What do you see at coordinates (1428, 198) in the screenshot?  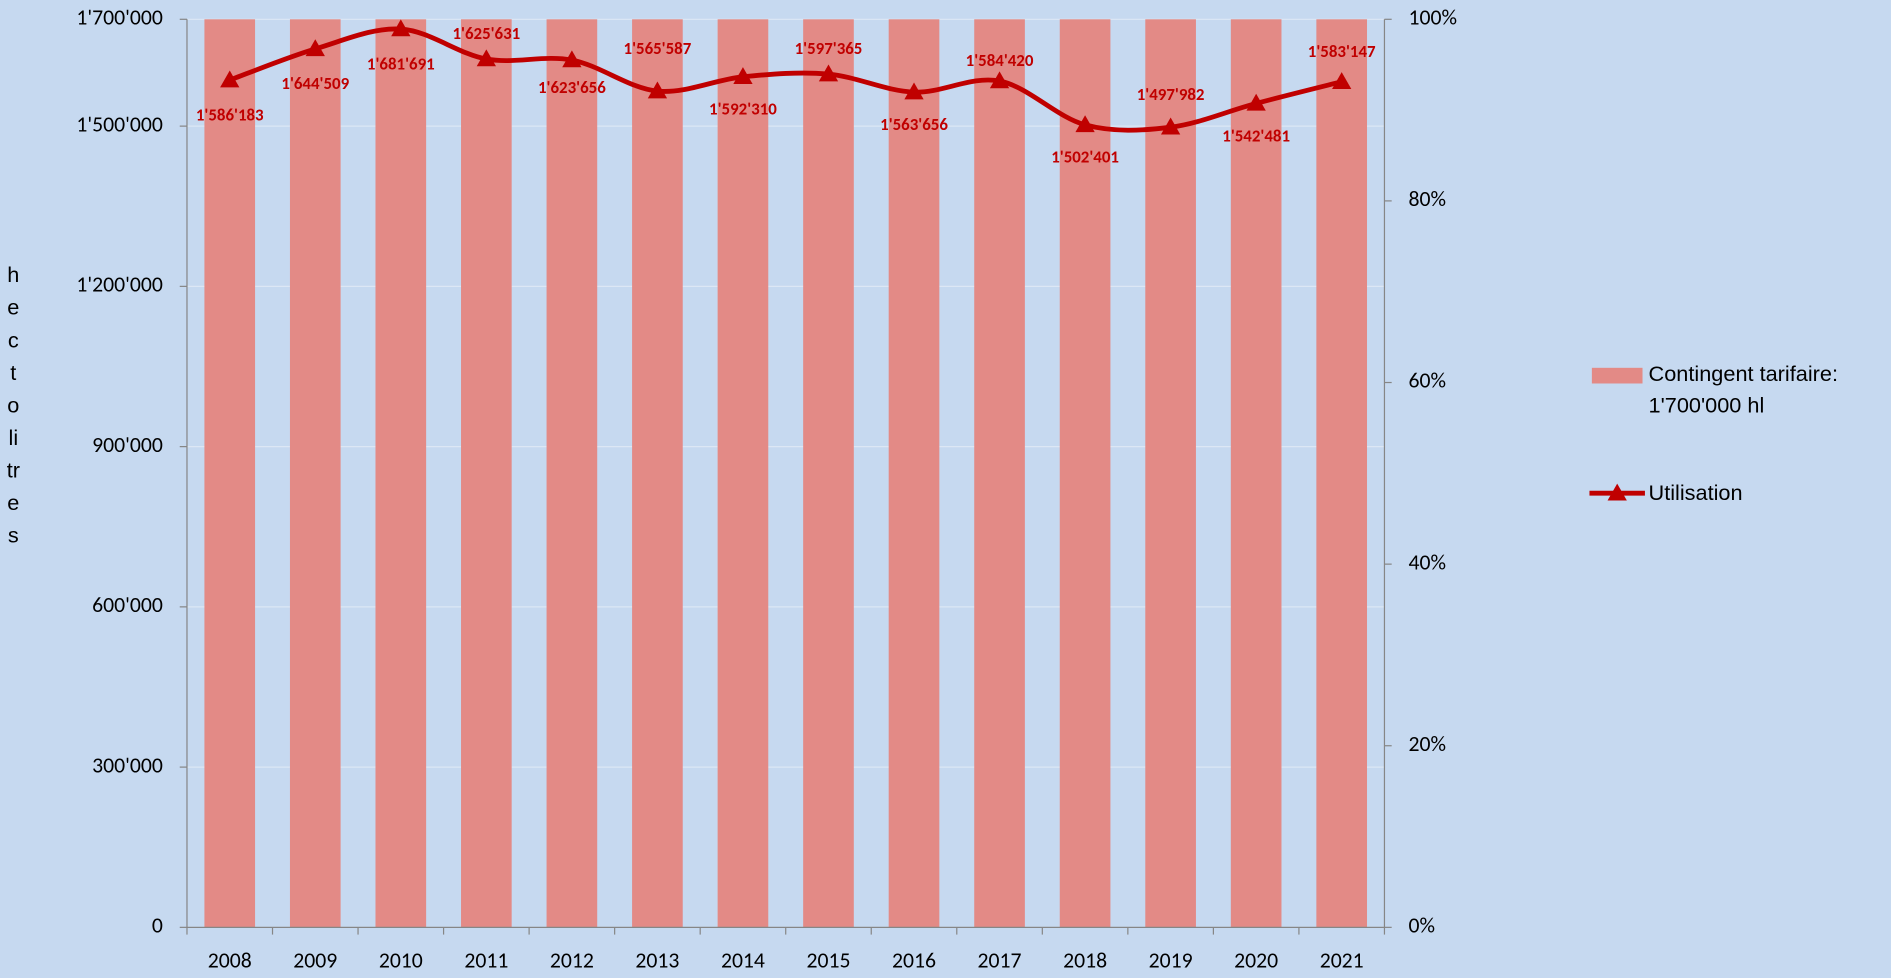 I see `y2-tick-label: 80%` at bounding box center [1428, 198].